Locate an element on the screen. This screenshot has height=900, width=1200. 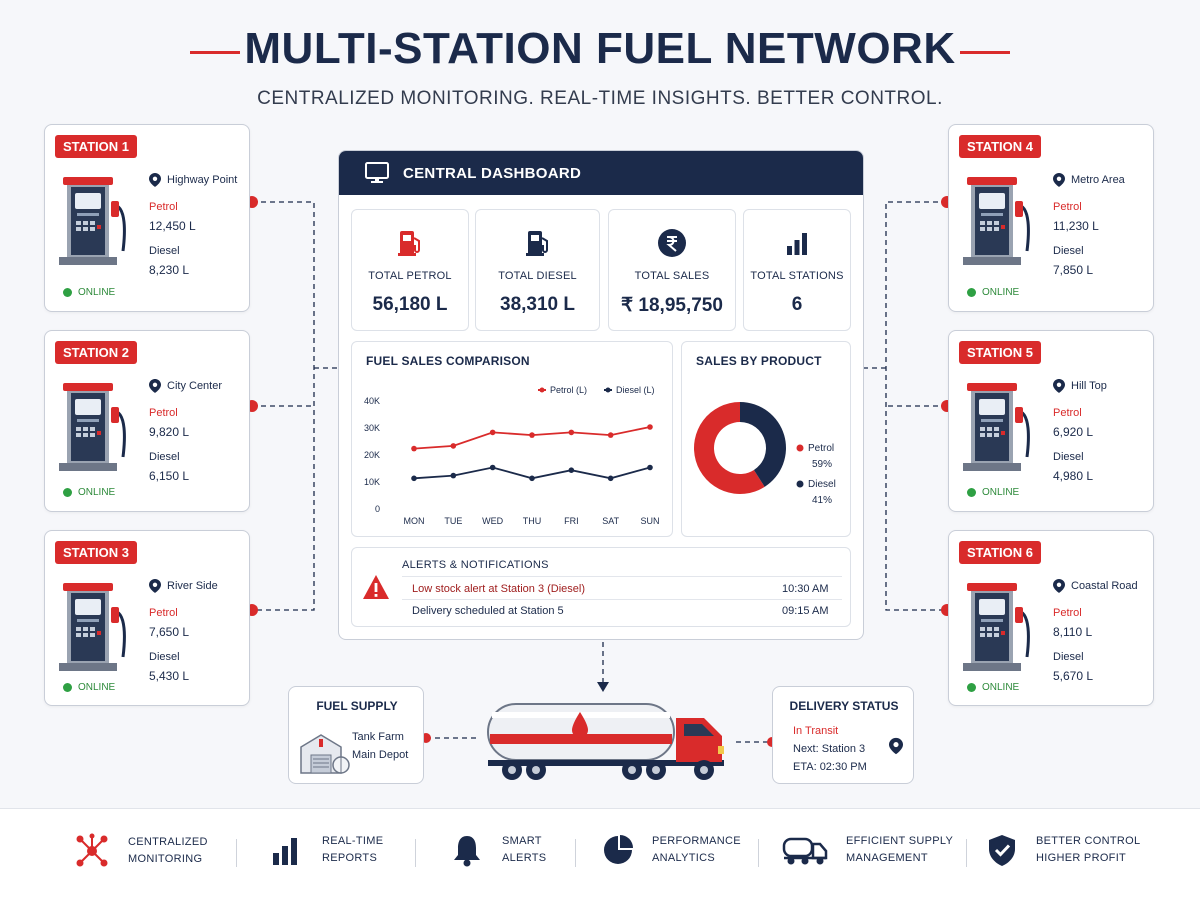
alert-item-time: 10:30 AM is located at coordinates (805, 589).